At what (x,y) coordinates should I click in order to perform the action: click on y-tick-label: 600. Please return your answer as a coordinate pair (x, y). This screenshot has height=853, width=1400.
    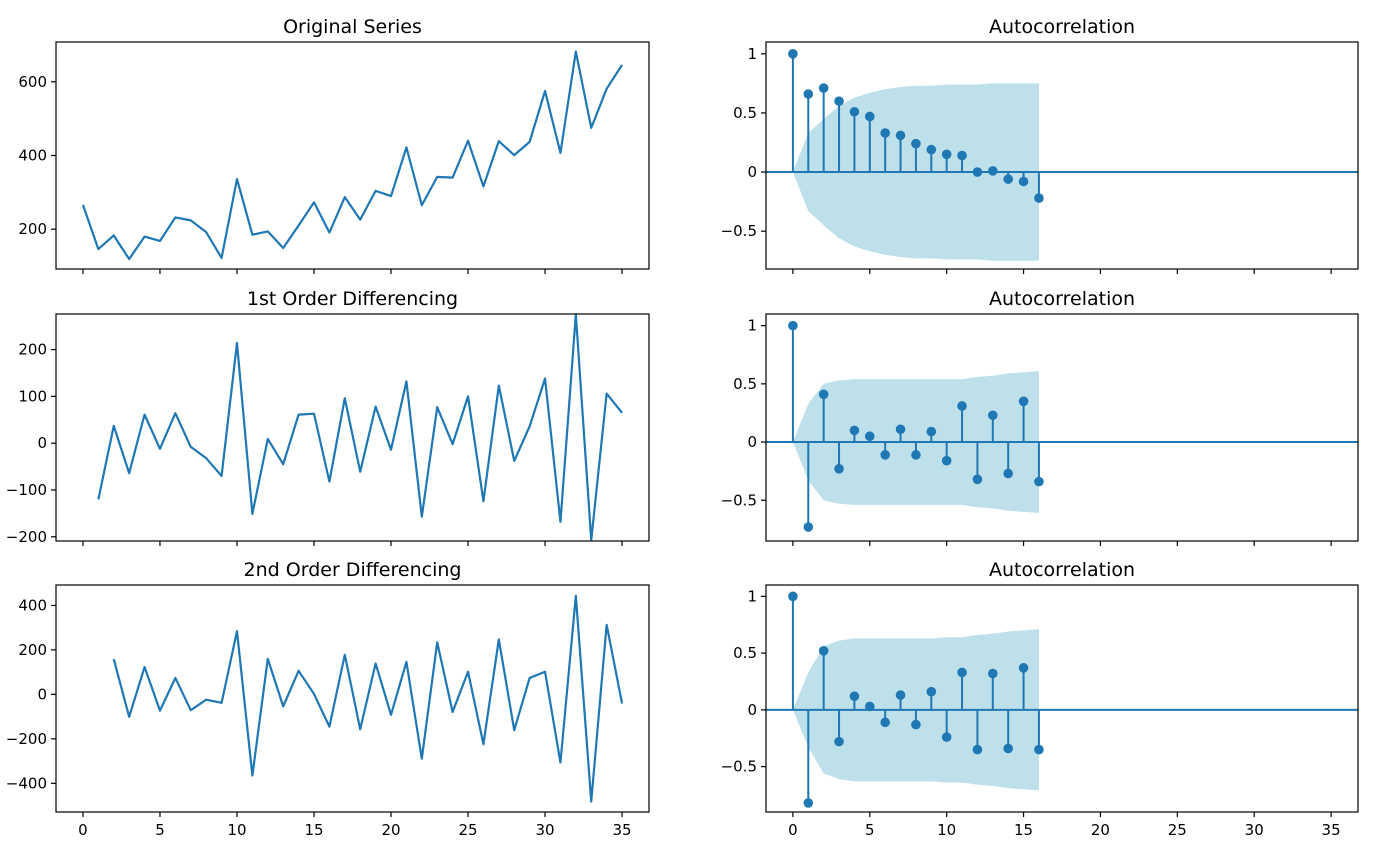
    Looking at the image, I should click on (32, 82).